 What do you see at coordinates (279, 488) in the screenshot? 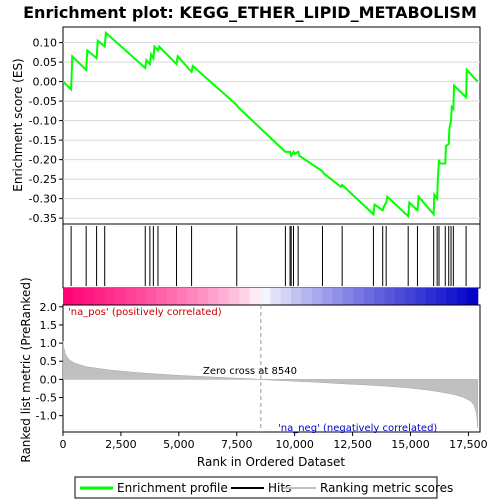
I see `legend-hits-label: Hits` at bounding box center [279, 488].